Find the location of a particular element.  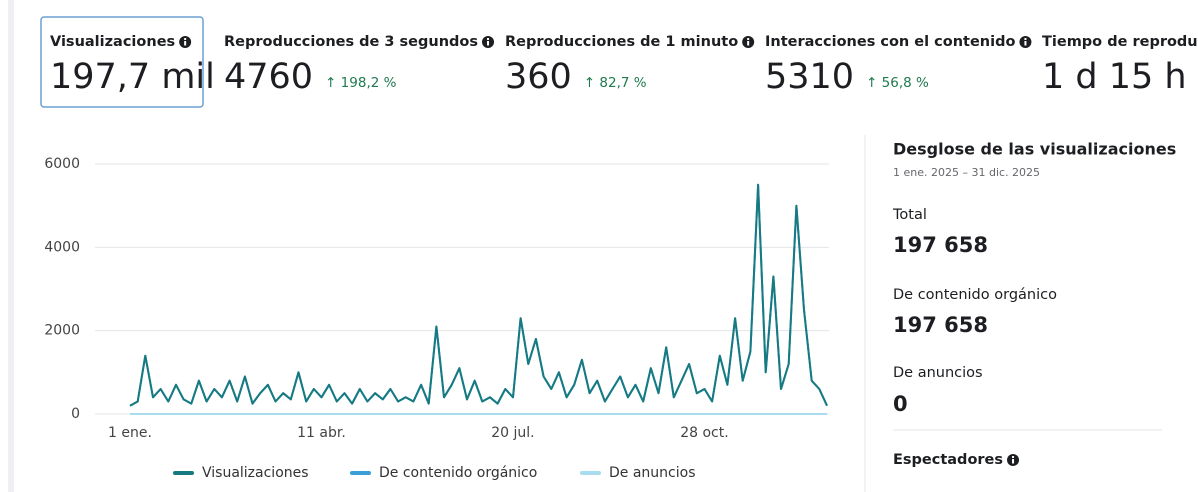

metric-label: Interacciones con el contenido is located at coordinates (890, 42).